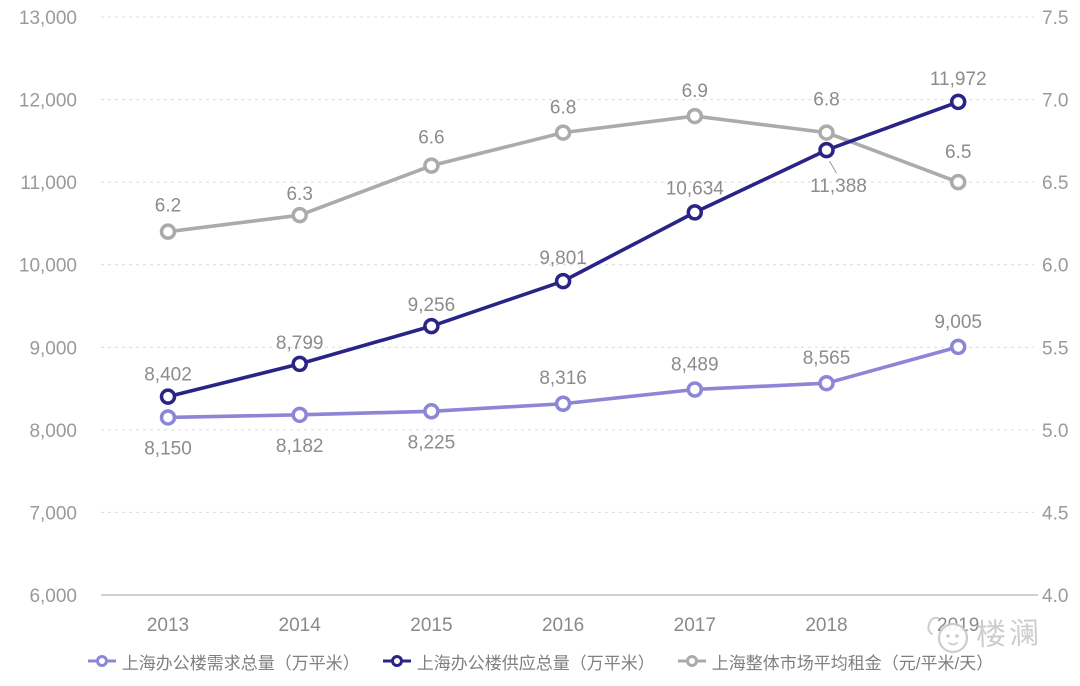  What do you see at coordinates (958, 152) in the screenshot?
I see `data-label-rent: 6.5` at bounding box center [958, 152].